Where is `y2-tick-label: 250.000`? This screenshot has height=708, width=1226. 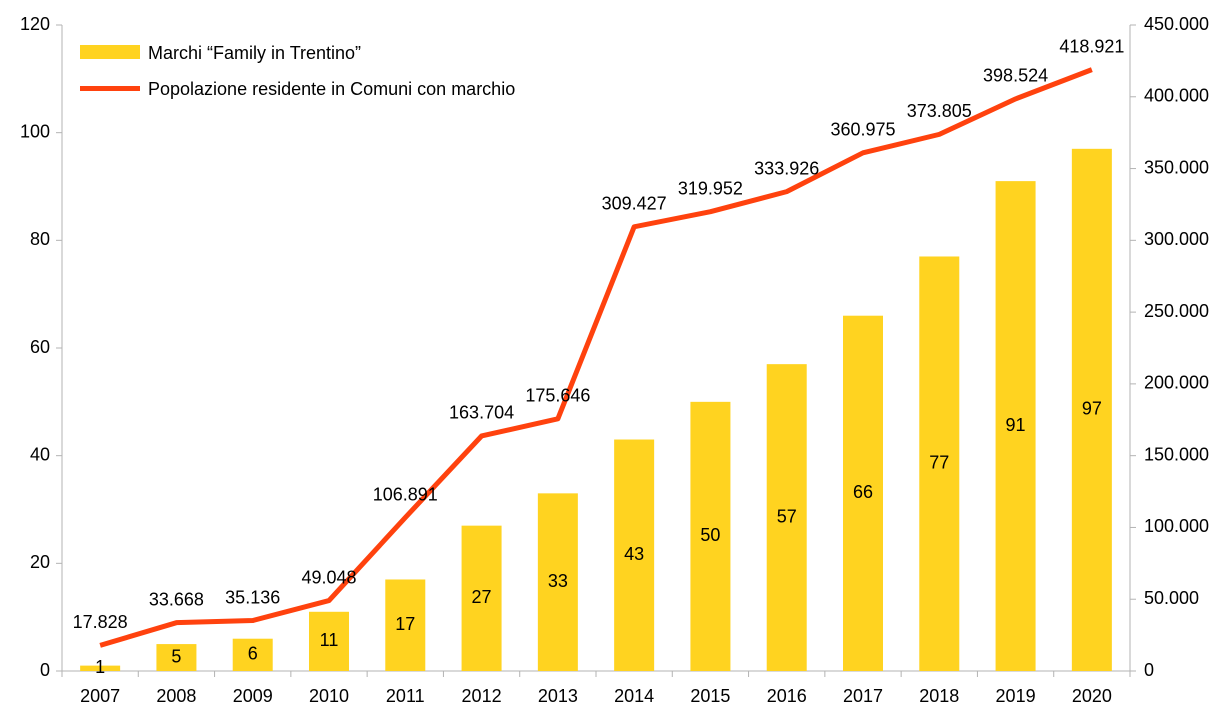
y2-tick-label: 250.000 is located at coordinates (1176, 311).